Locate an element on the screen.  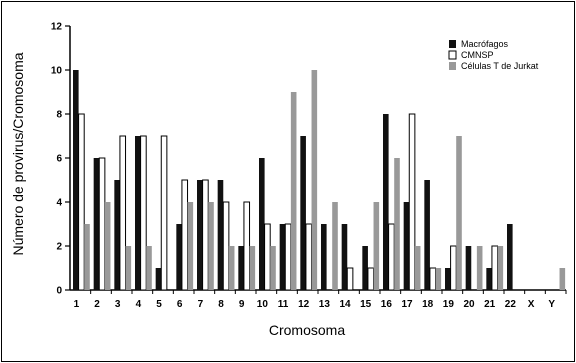
x-tick-label: 4 is located at coordinates (139, 304).